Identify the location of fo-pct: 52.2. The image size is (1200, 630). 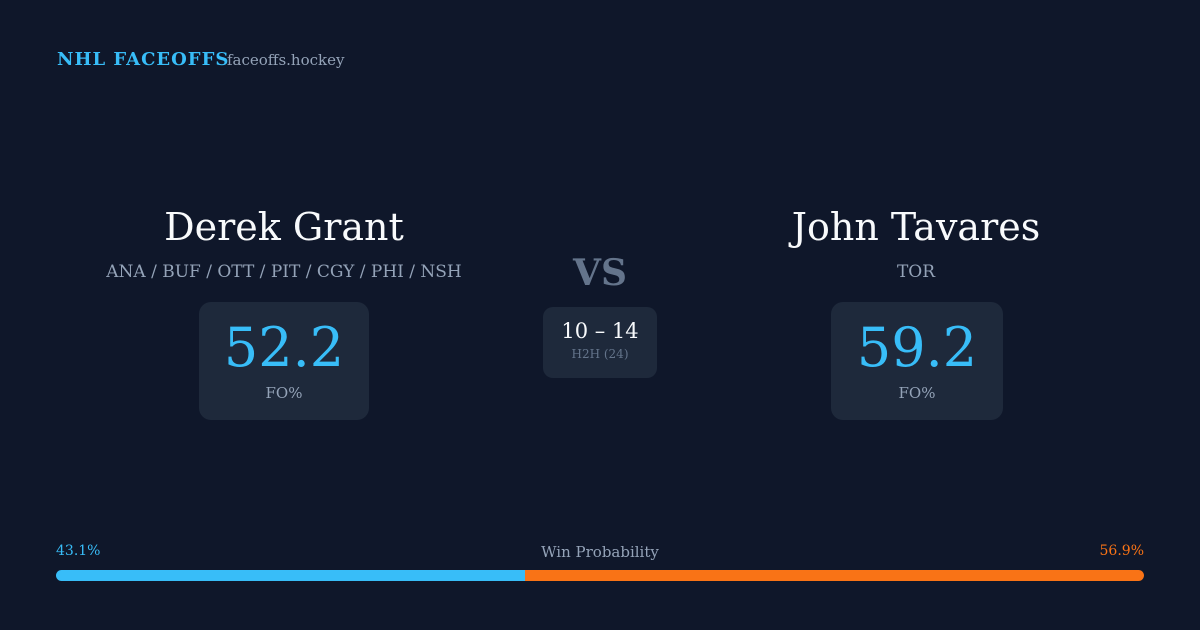
(284, 347).